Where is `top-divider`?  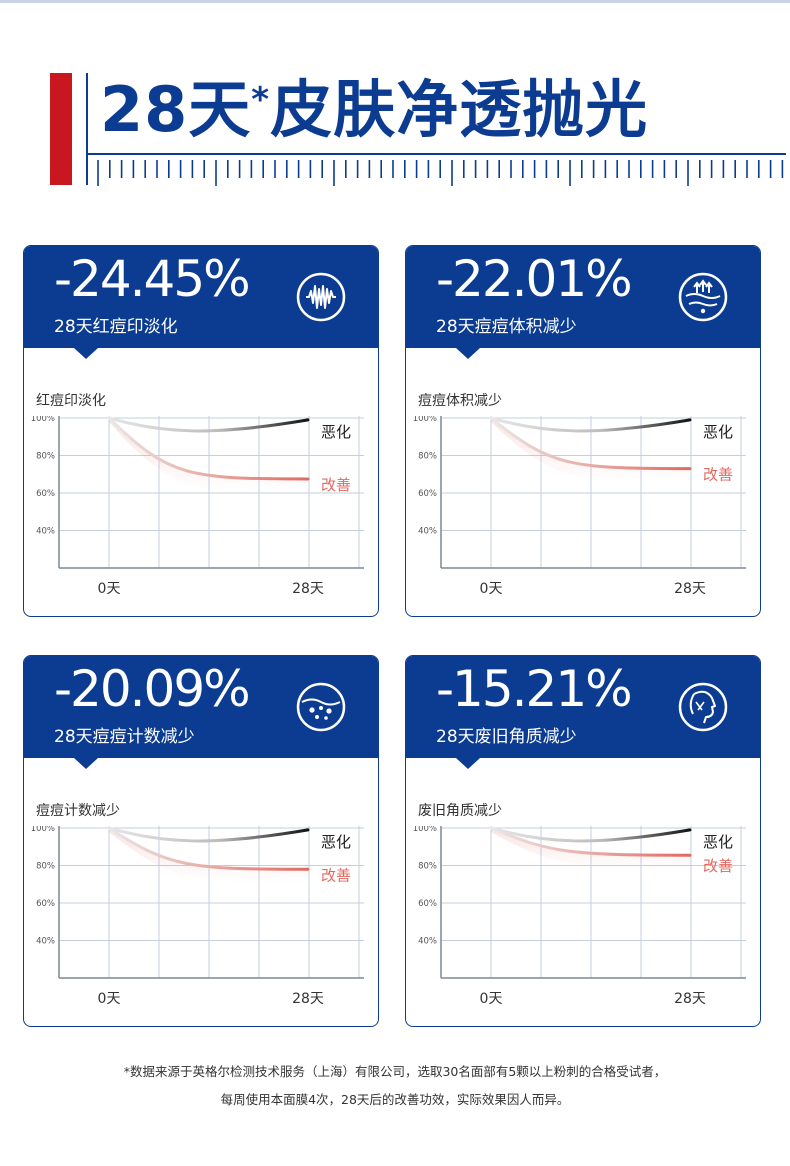
top-divider is located at coordinates (395, 1).